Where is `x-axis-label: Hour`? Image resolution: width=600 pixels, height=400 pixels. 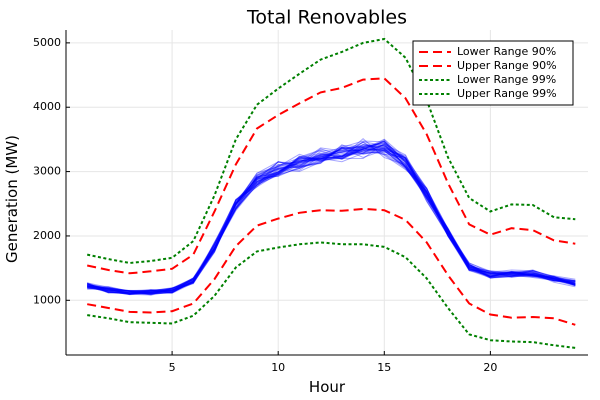 x-axis-label: Hour is located at coordinates (327, 387).